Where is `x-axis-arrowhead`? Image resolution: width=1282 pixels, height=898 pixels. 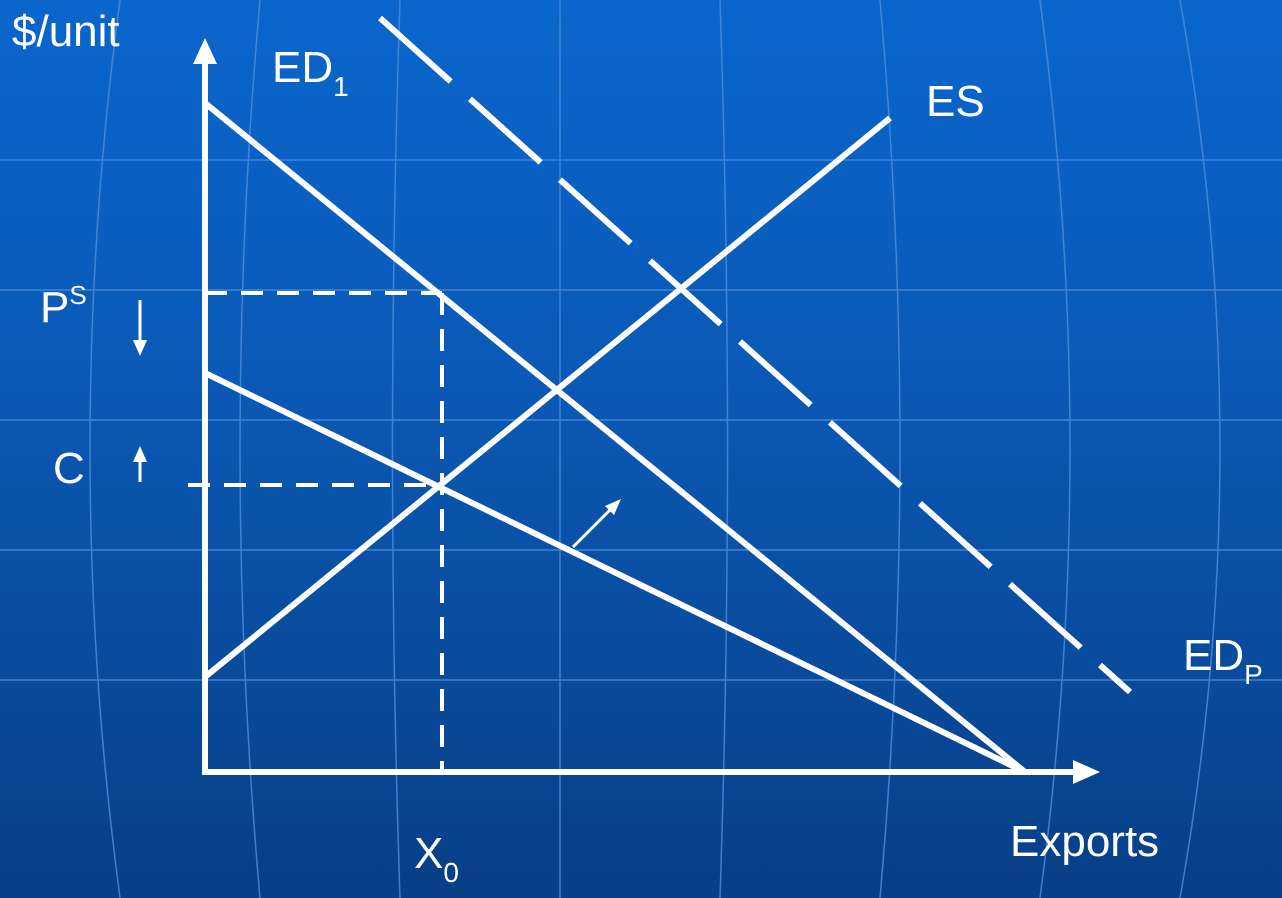
x-axis-arrowhead is located at coordinates (1086, 772).